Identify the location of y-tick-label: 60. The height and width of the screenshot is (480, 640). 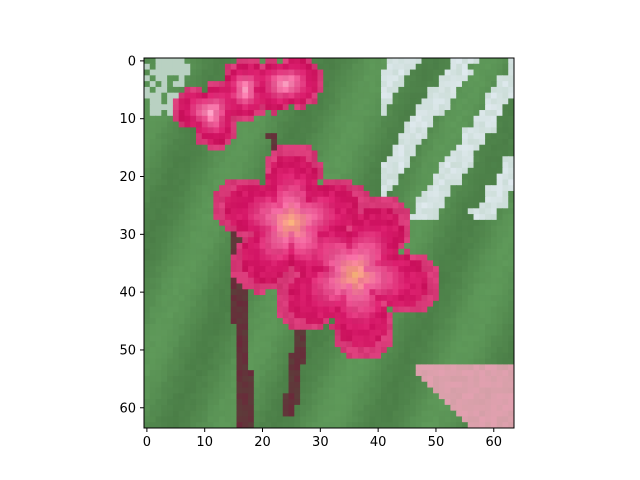
(127, 408).